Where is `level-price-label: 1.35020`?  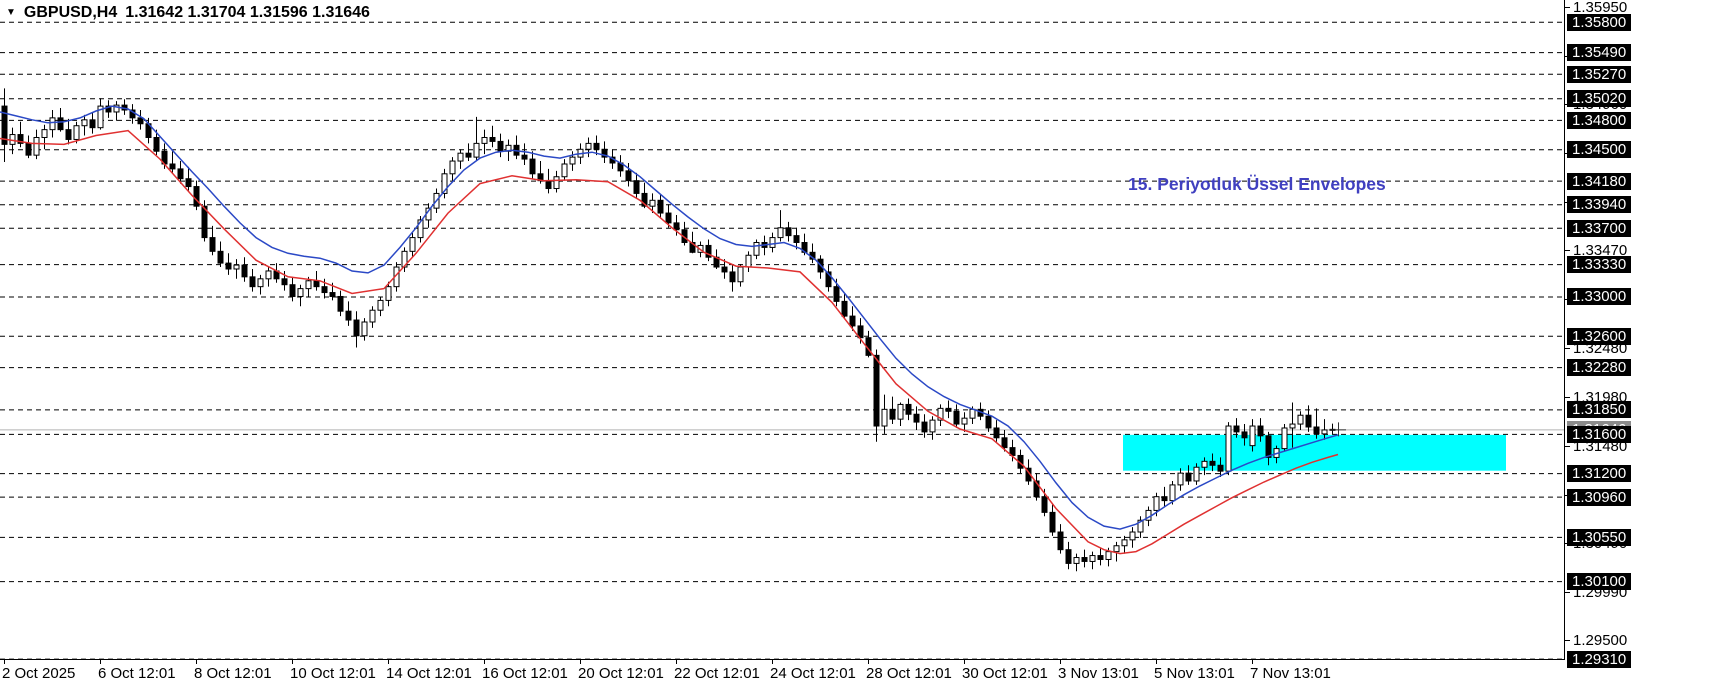 level-price-label: 1.35020 is located at coordinates (1599, 99).